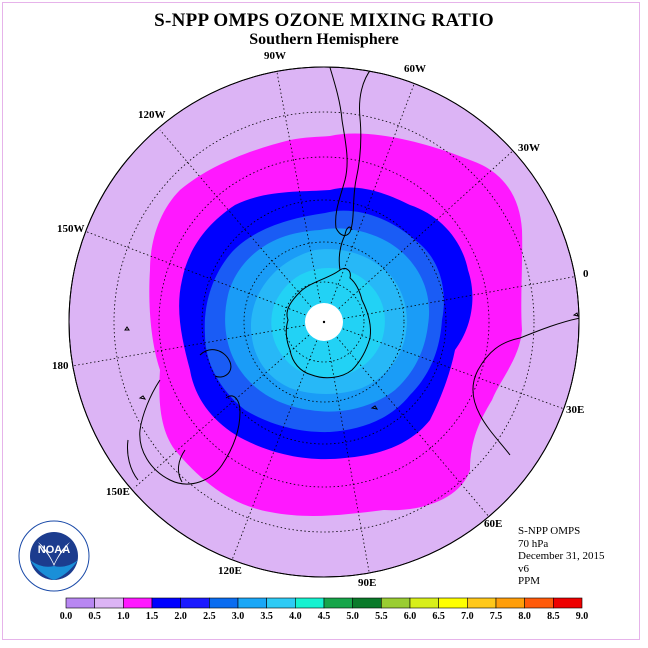 Image resolution: width=648 pixels, height=648 pixels. I want to click on south-pole-marker, so click(324, 322).